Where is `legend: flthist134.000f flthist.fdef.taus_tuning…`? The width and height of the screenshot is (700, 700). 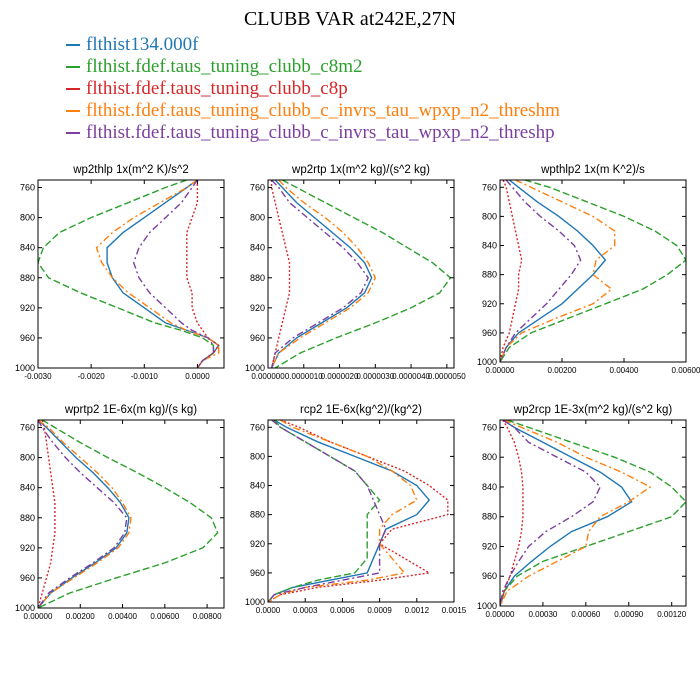
legend: flthist134.000f flthist.fdef.taus_tuning… is located at coordinates (313, 89).